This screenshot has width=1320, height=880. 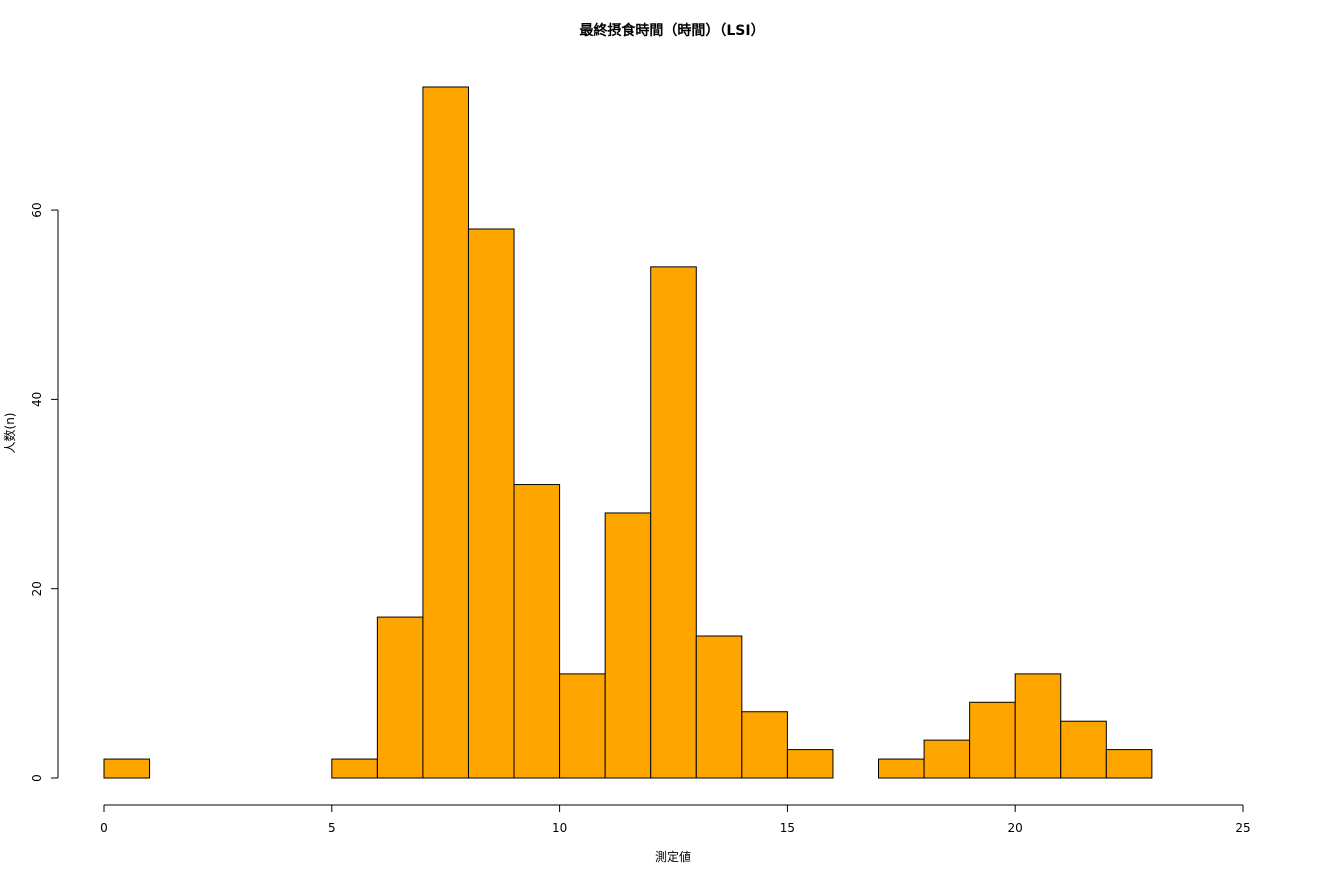 I want to click on y-tick-label: 60, so click(x=37, y=209).